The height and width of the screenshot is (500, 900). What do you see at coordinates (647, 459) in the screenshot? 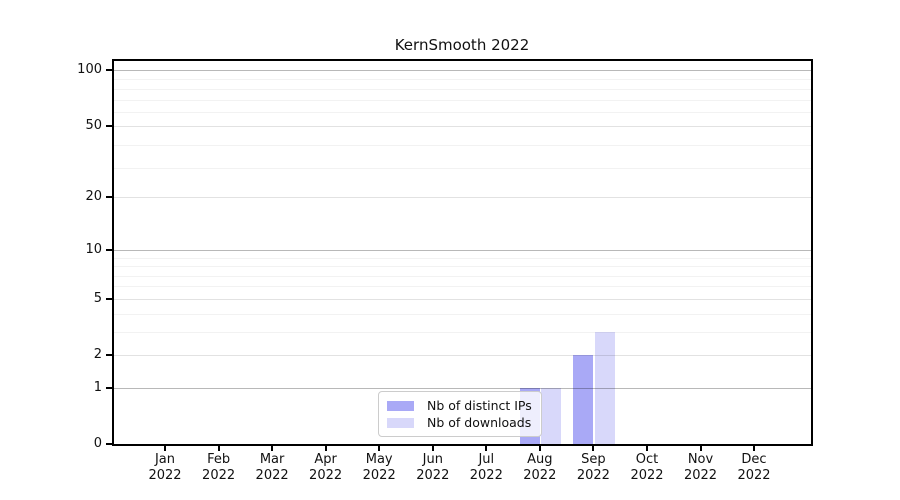
I see `x-tick-month: Oct` at bounding box center [647, 459].